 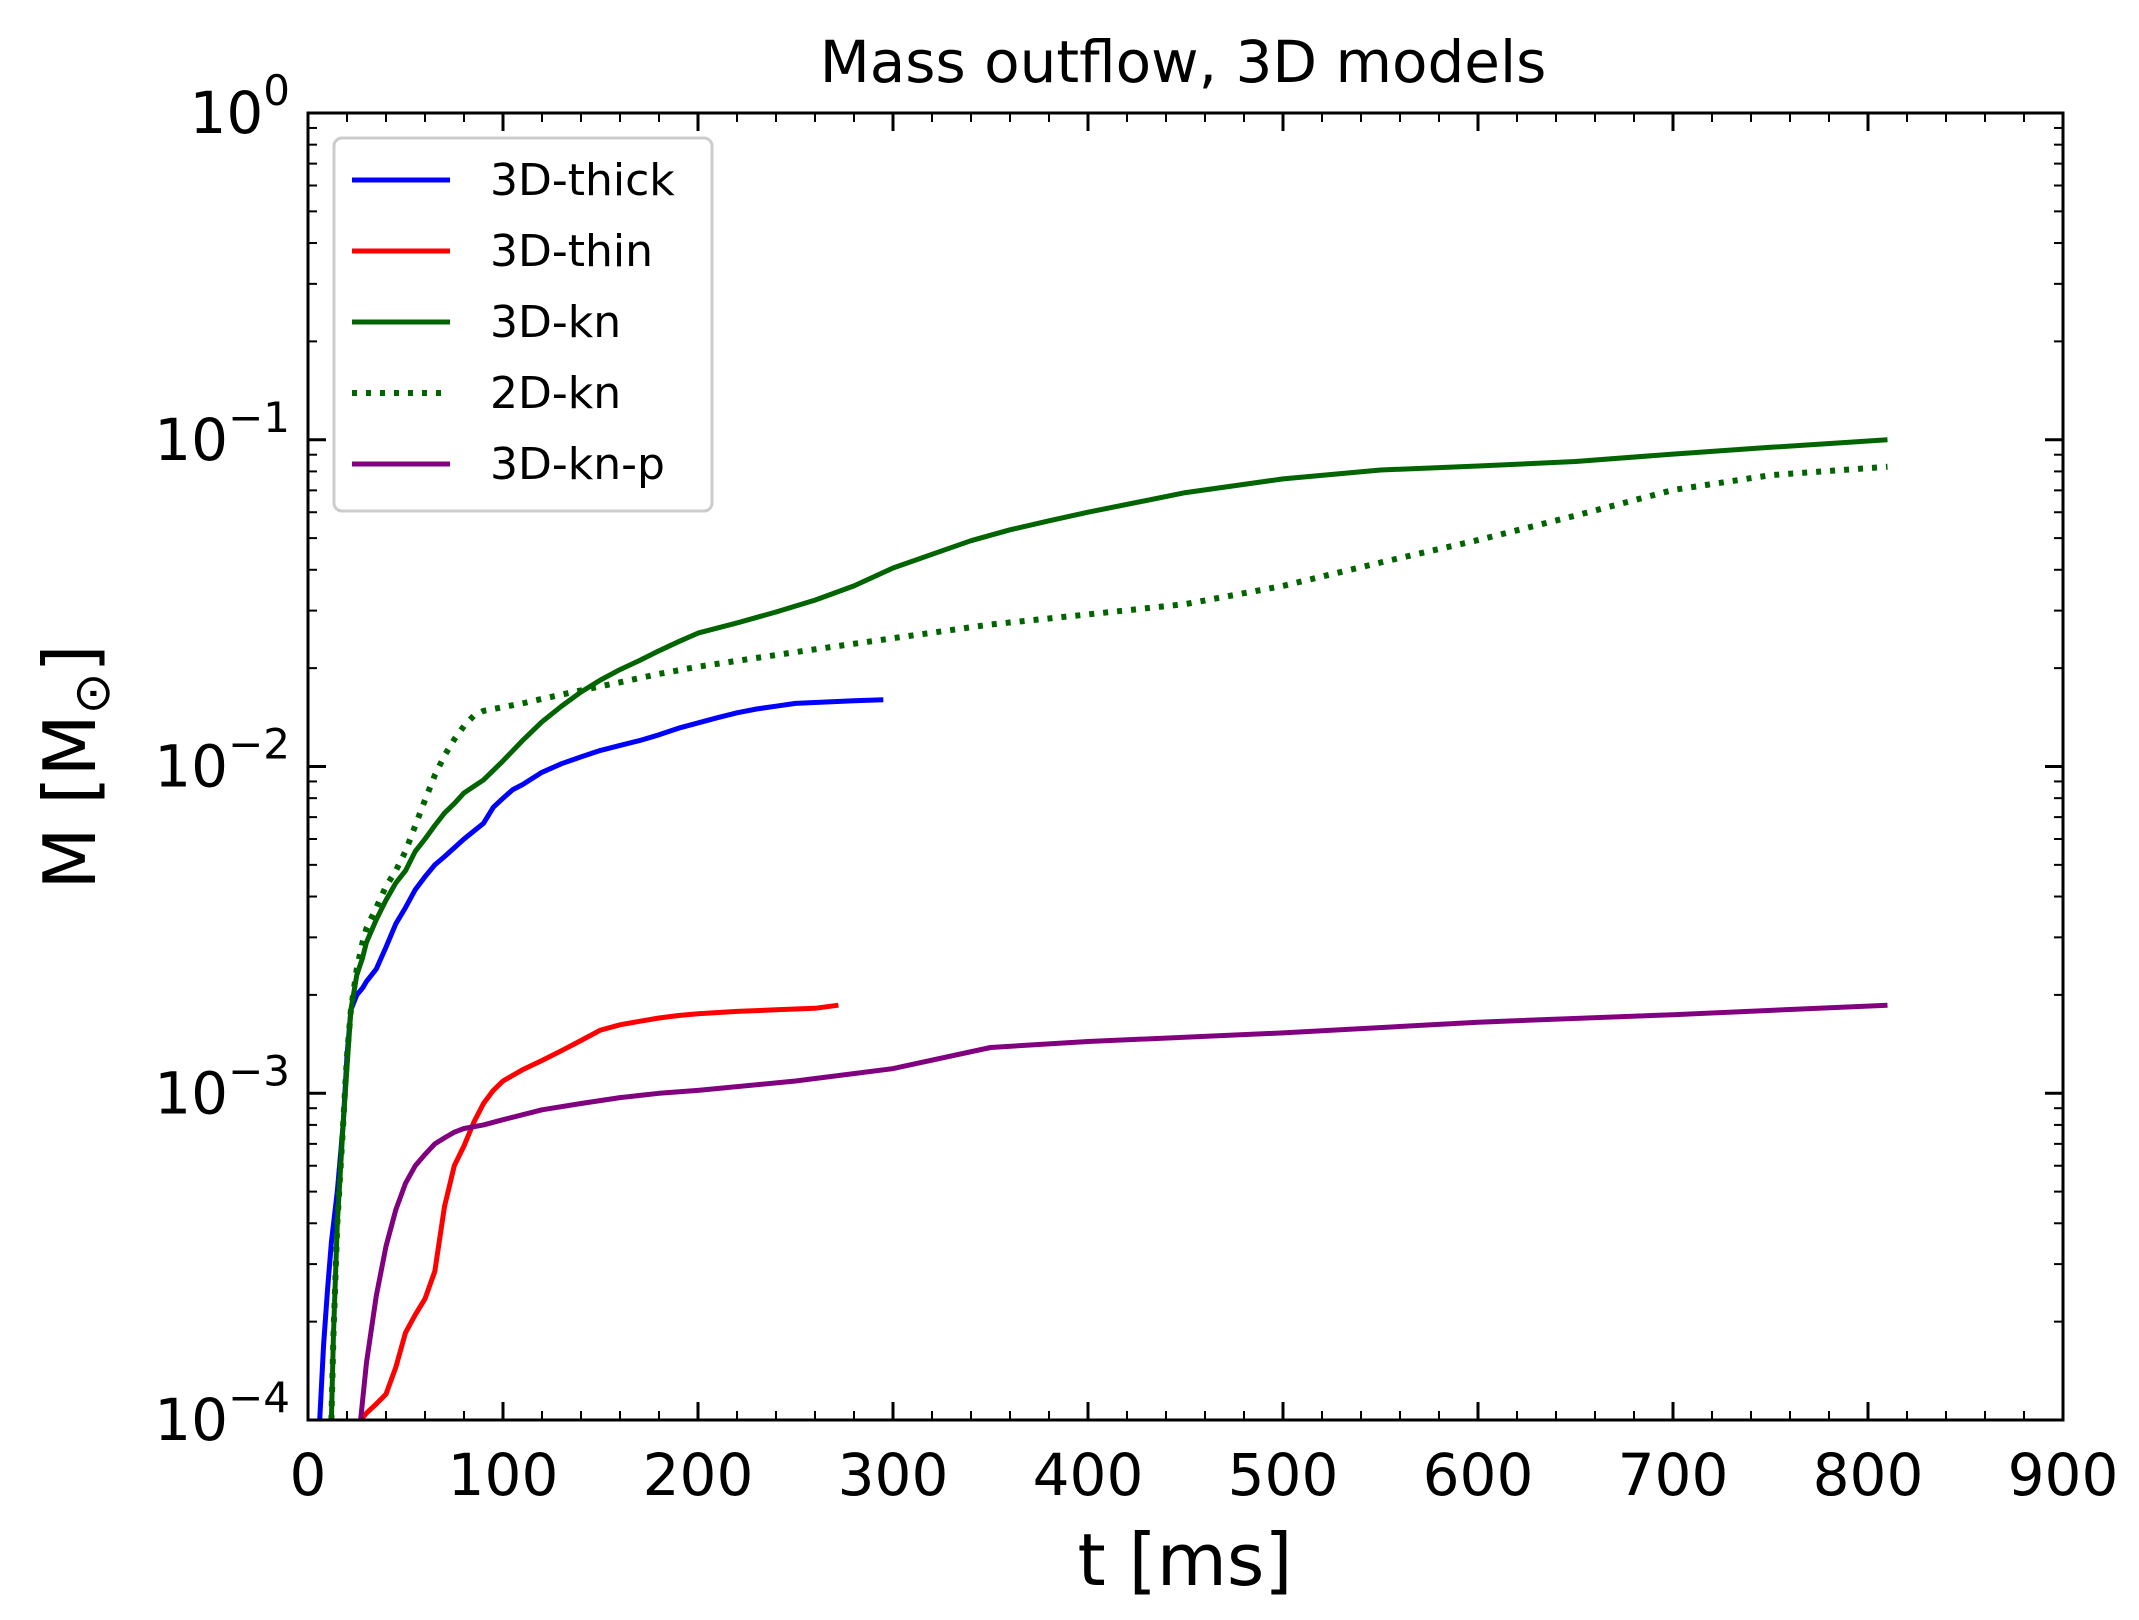 I want to click on x-tick-label: 0, so click(x=308, y=1475).